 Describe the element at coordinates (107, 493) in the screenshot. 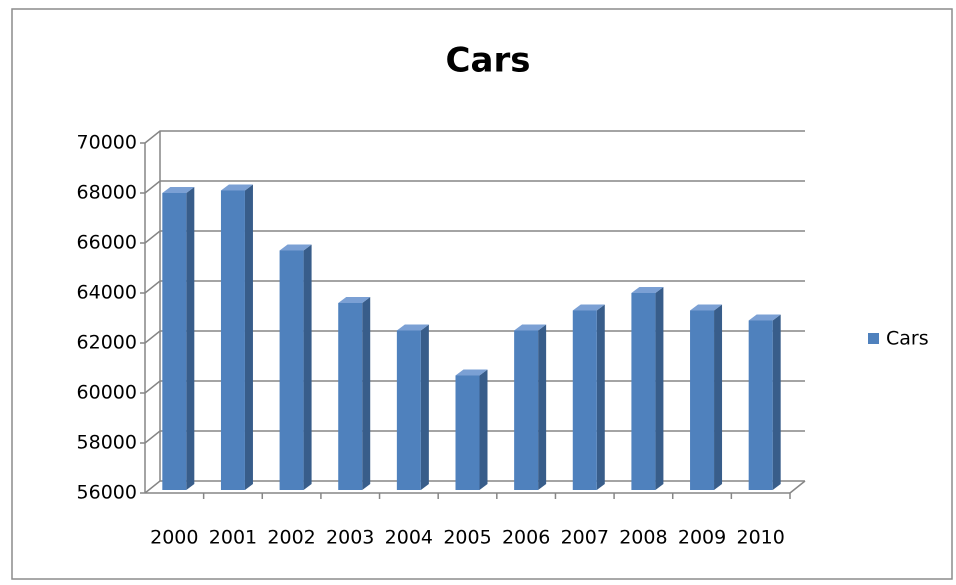

I see `y-tick-label: 56000` at that location.